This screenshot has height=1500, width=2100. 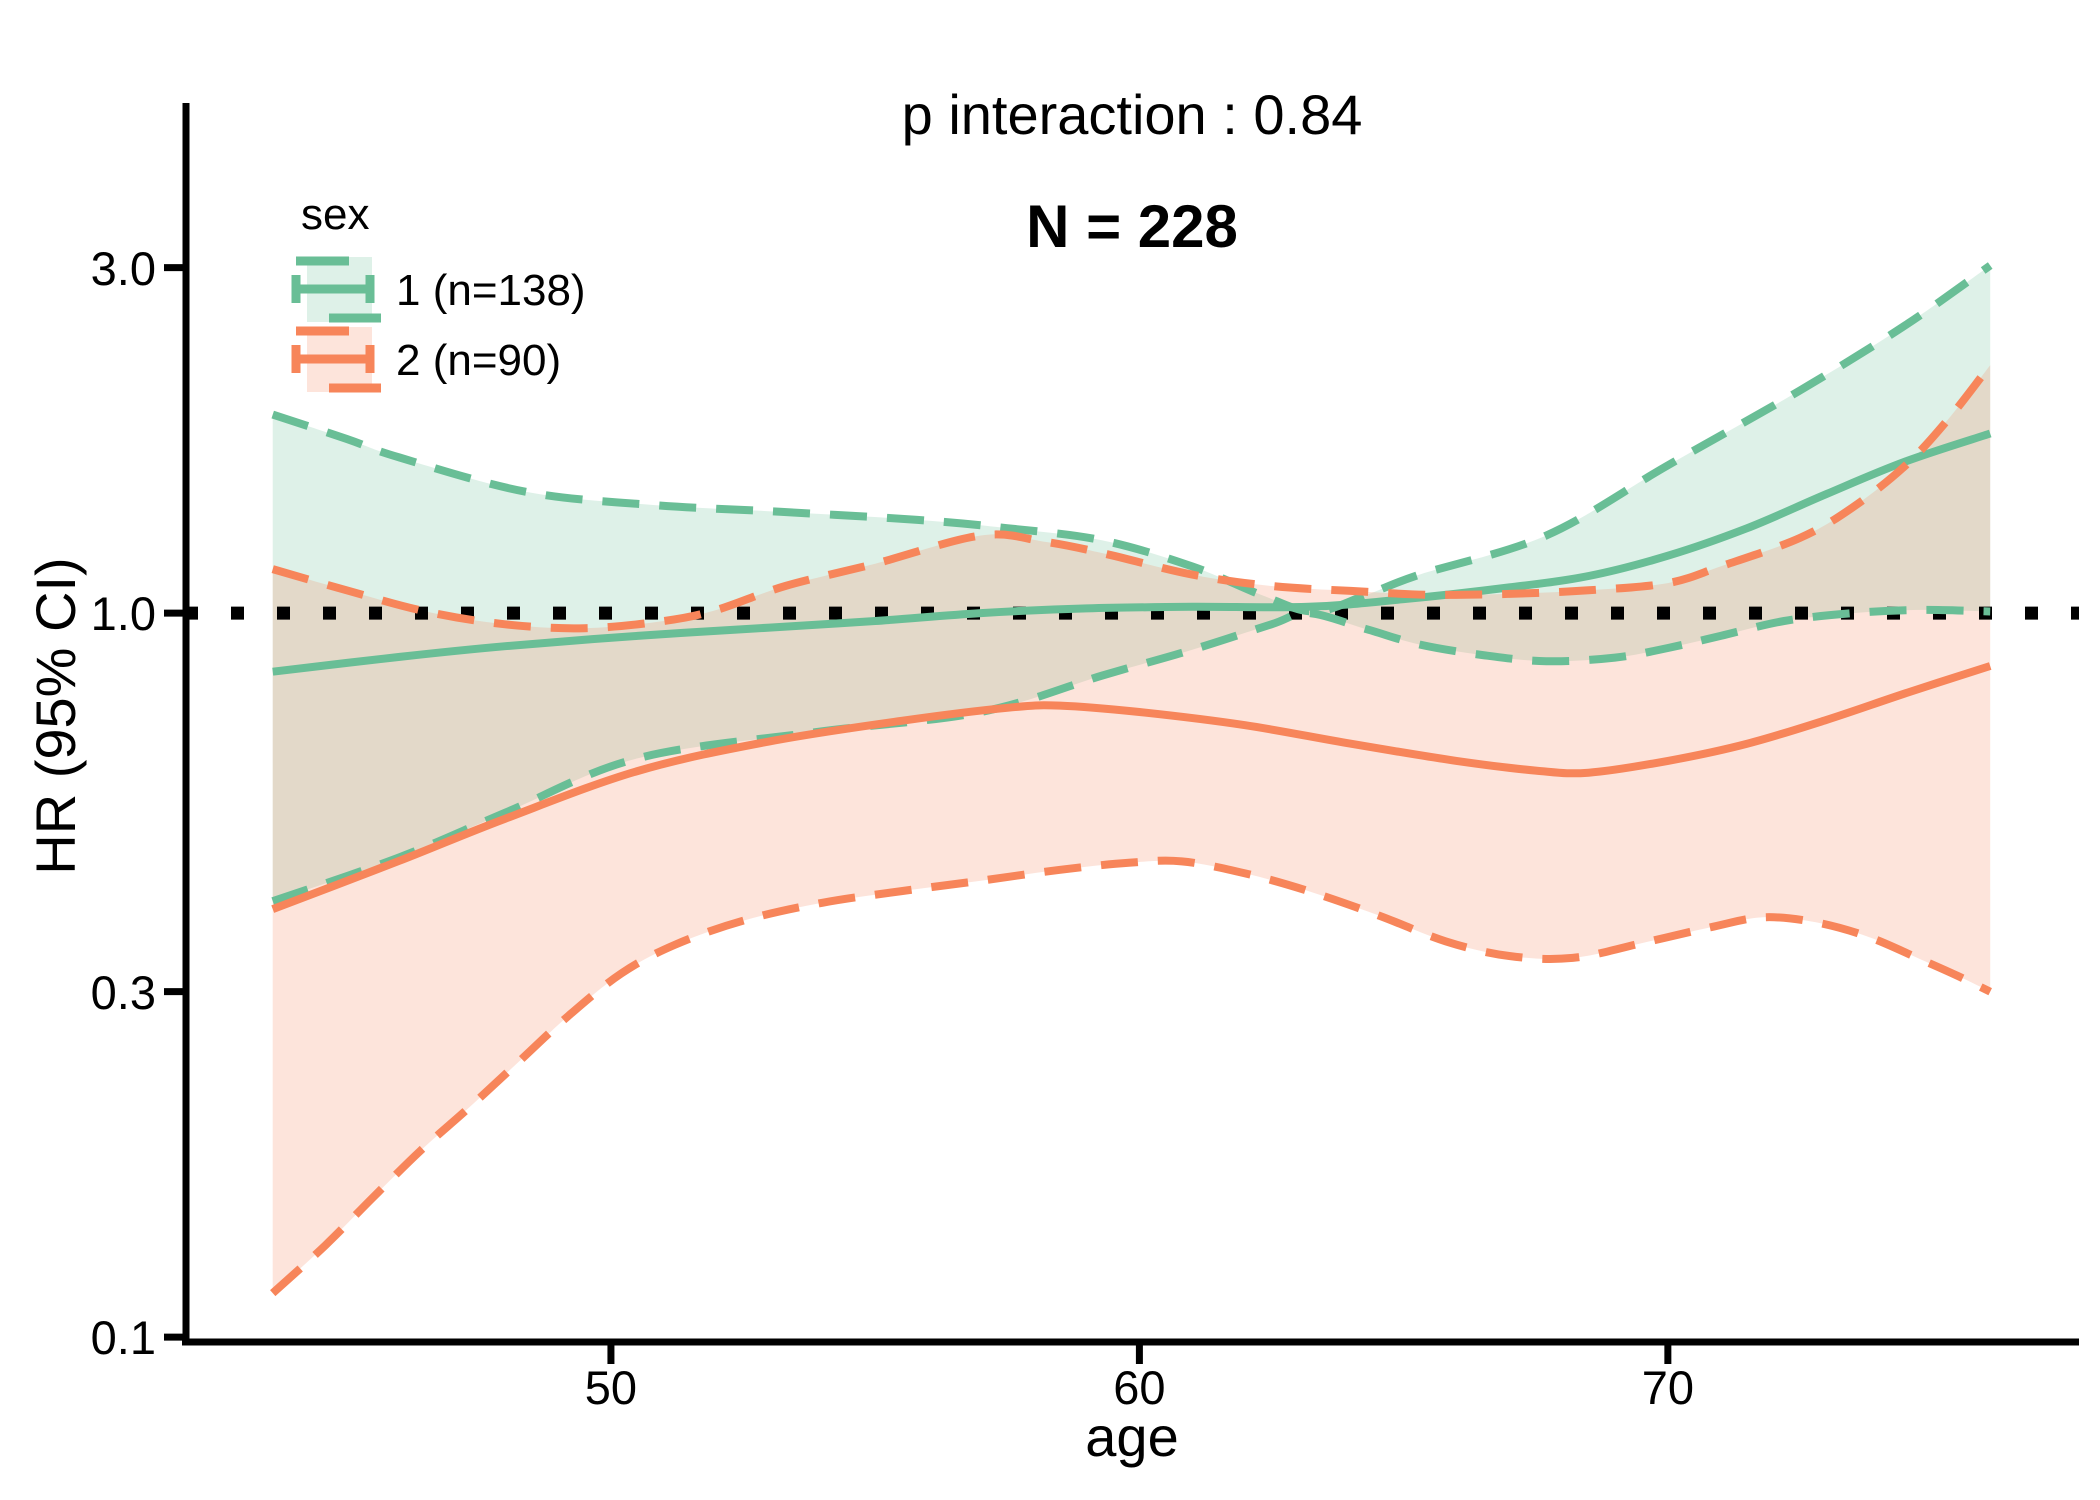 I want to click on y-tick-label: 0.1, so click(x=123, y=1338).